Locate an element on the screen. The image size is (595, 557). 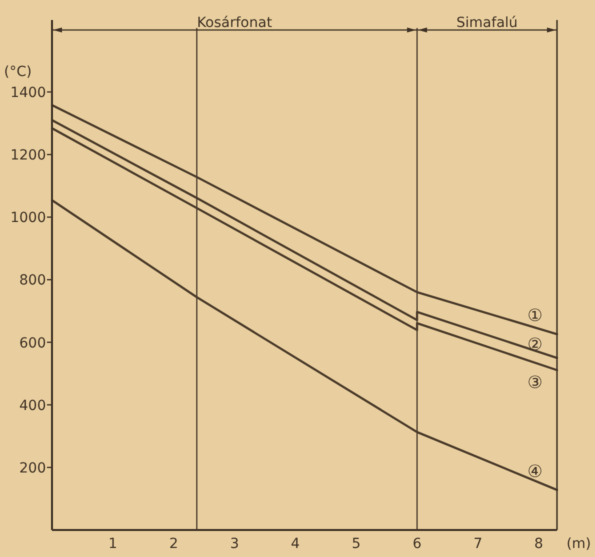
y-axis-title: (°C) is located at coordinates (18, 72).